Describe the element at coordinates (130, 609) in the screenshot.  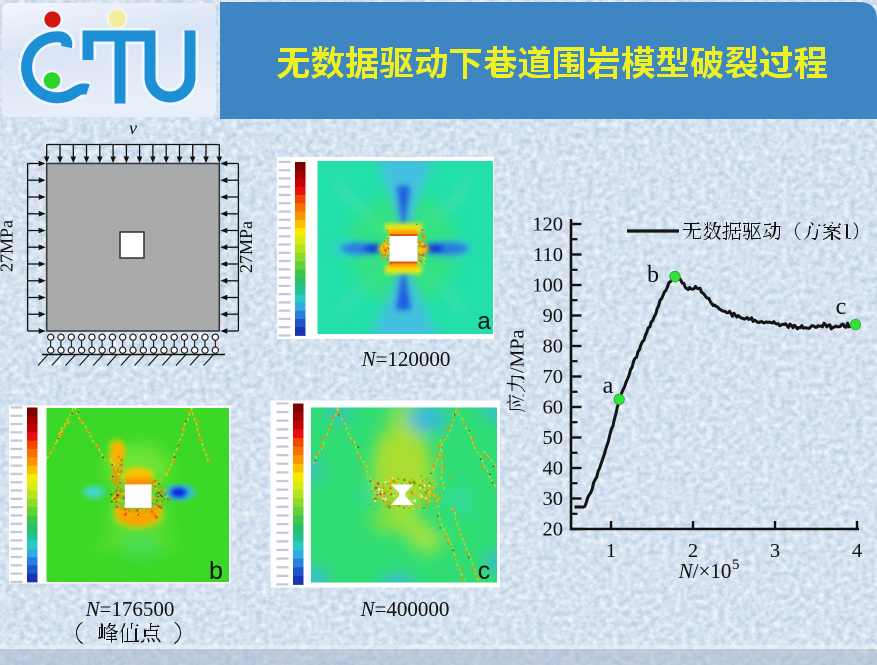
I see `svg-text: N=176500` at that location.